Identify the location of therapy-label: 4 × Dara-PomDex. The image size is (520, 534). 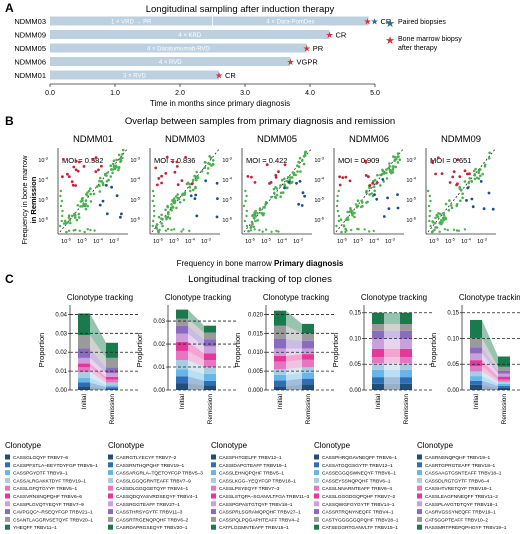
(290, 23).